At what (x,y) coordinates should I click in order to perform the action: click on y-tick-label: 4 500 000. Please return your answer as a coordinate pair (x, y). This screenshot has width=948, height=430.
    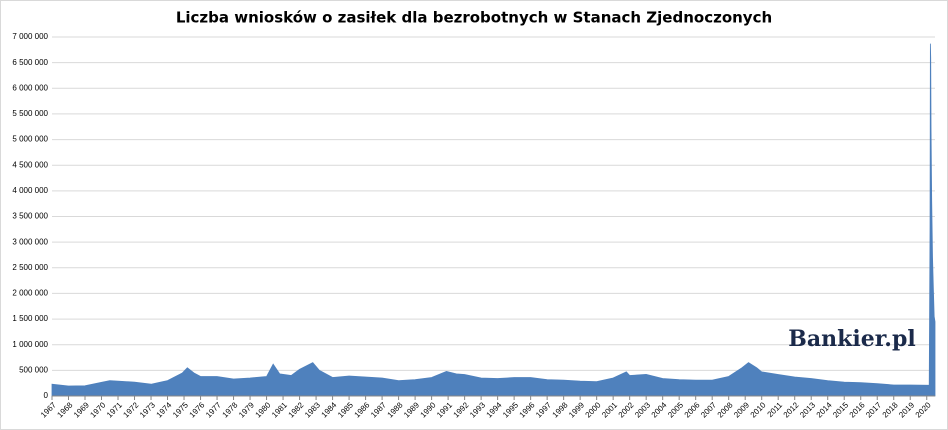
    Looking at the image, I should click on (30, 164).